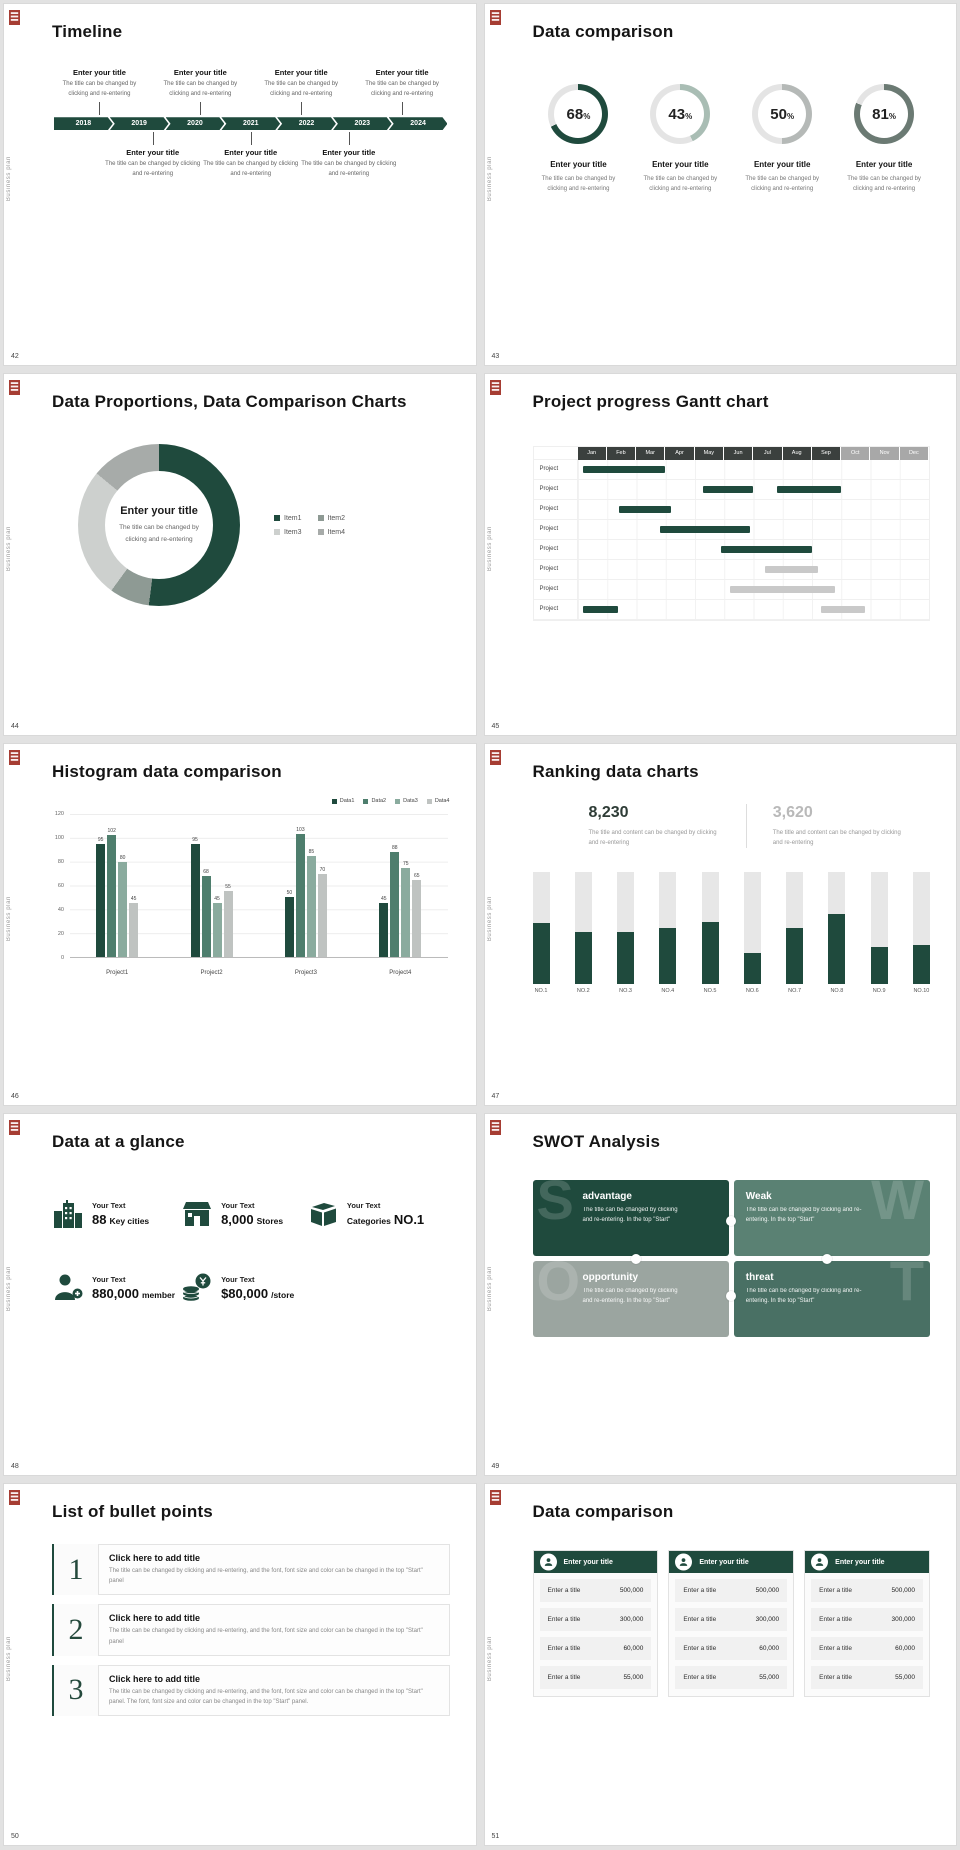  I want to click on person-icon, so click(684, 1562).